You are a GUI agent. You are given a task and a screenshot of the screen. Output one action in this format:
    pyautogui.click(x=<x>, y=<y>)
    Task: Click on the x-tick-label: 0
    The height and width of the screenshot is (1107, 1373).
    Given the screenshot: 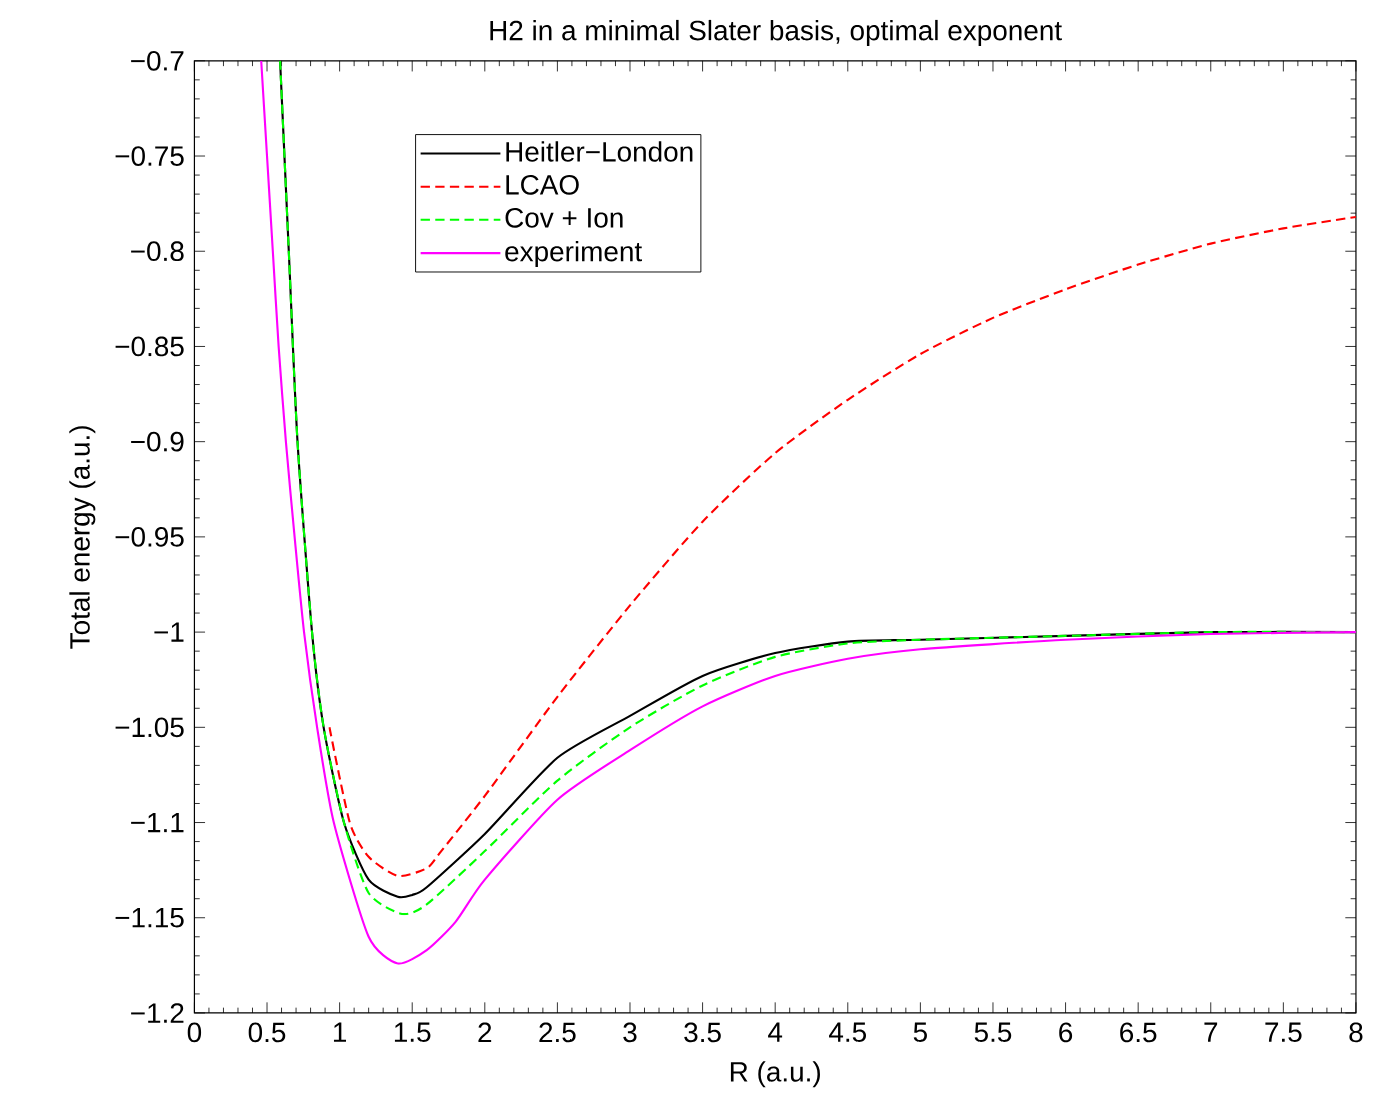 What is the action you would take?
    pyautogui.click(x=194, y=1032)
    